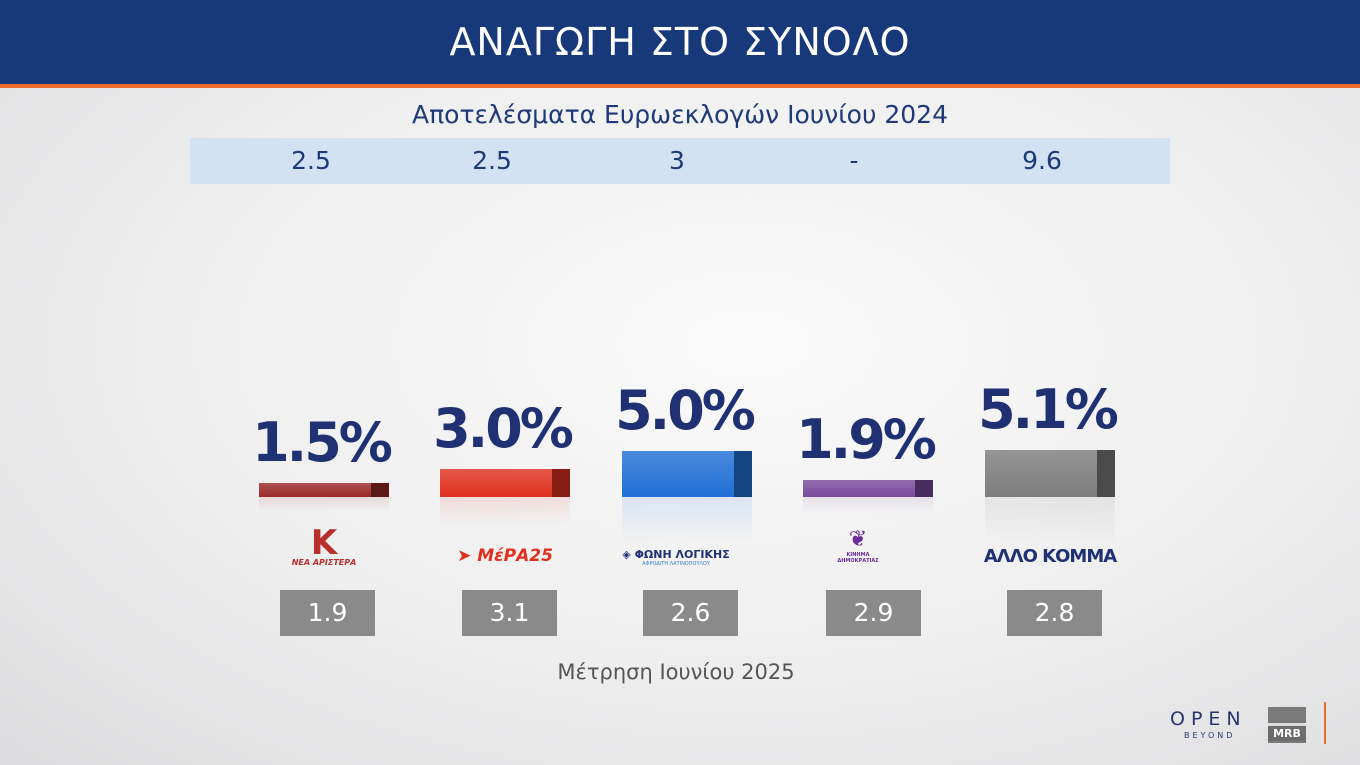 Image resolution: width=1360 pixels, height=765 pixels. I want to click on previous-poll-value: 1.9, so click(327, 613).